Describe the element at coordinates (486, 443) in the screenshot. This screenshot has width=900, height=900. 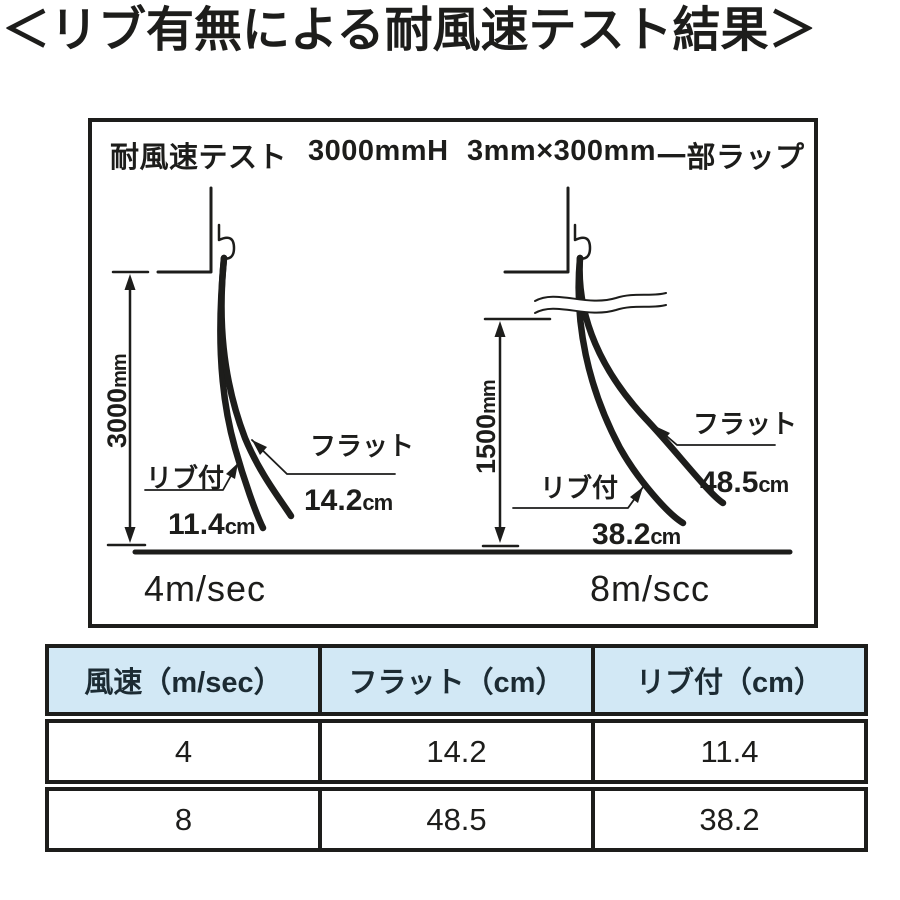
I see `right-dimension-value: 1500` at that location.